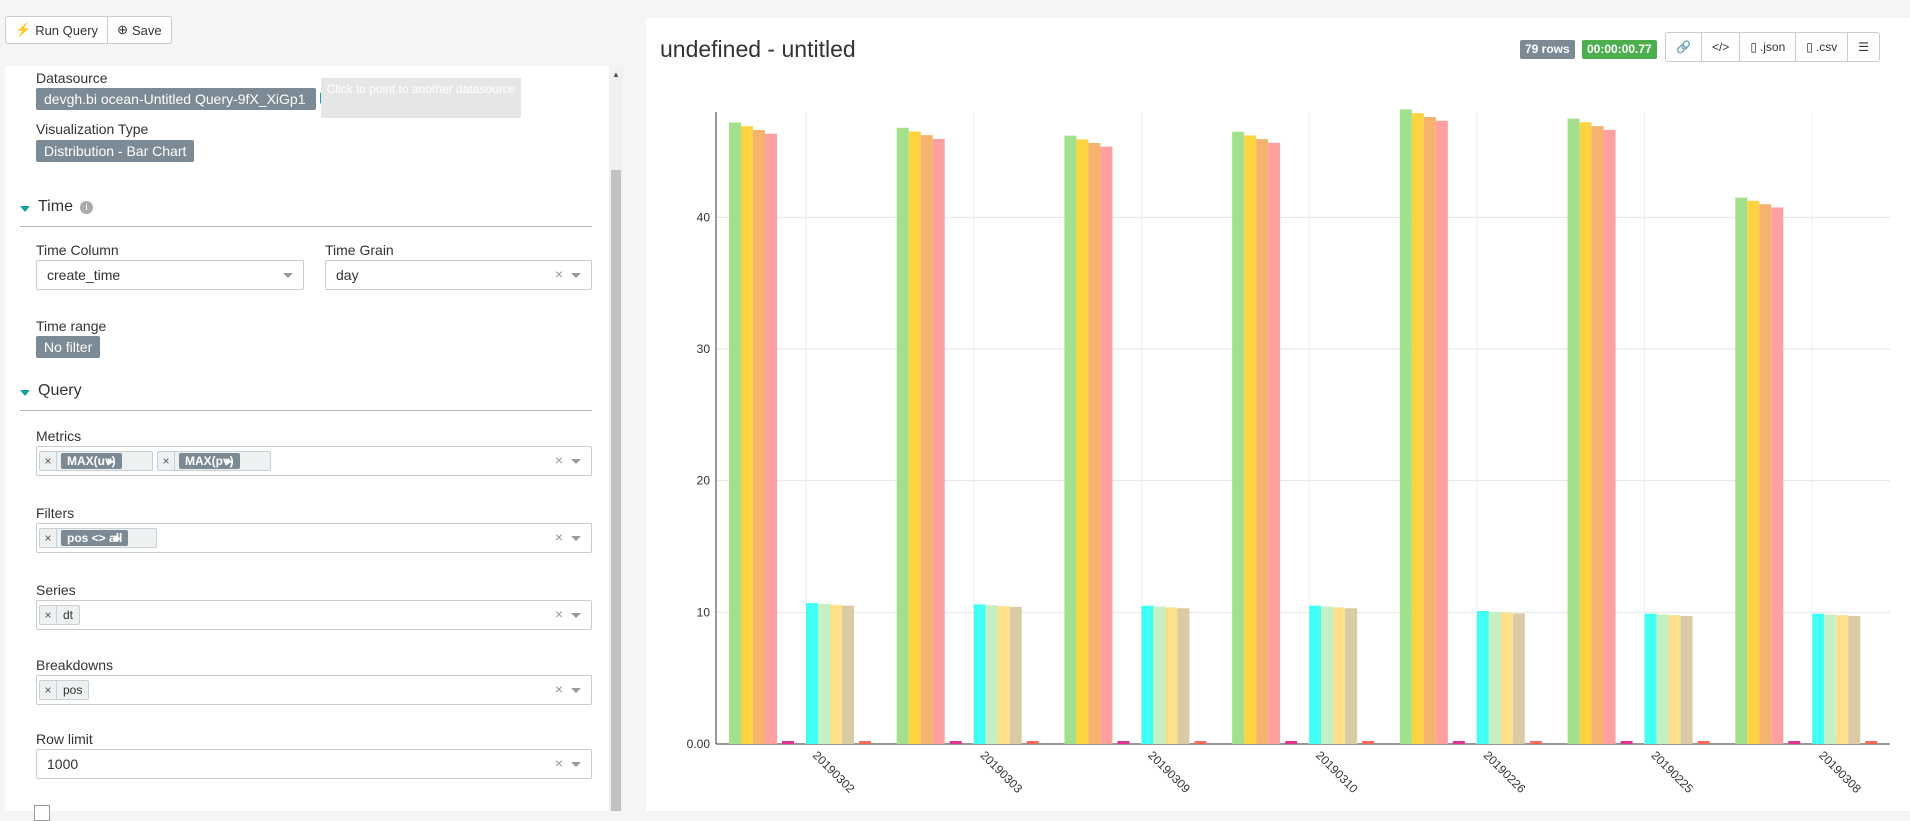 The width and height of the screenshot is (1910, 821). What do you see at coordinates (616, 490) in the screenshot?
I see `panel-scrollbar-thumb` at bounding box center [616, 490].